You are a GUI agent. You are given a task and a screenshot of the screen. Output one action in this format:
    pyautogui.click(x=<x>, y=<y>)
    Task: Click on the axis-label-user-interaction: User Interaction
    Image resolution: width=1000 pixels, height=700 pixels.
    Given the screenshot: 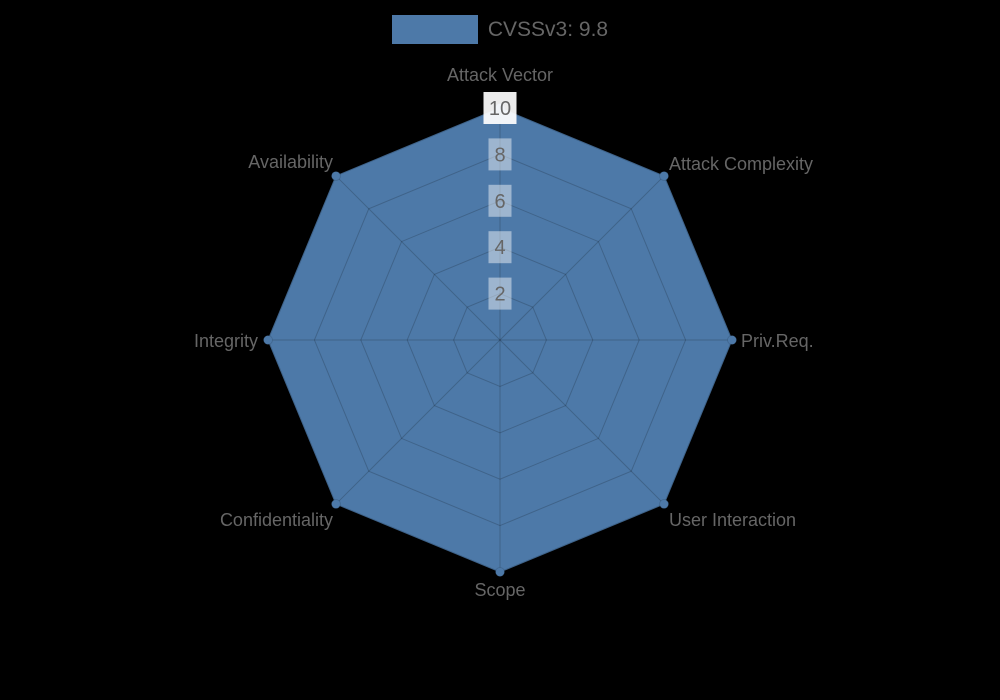 What is the action you would take?
    pyautogui.click(x=732, y=520)
    